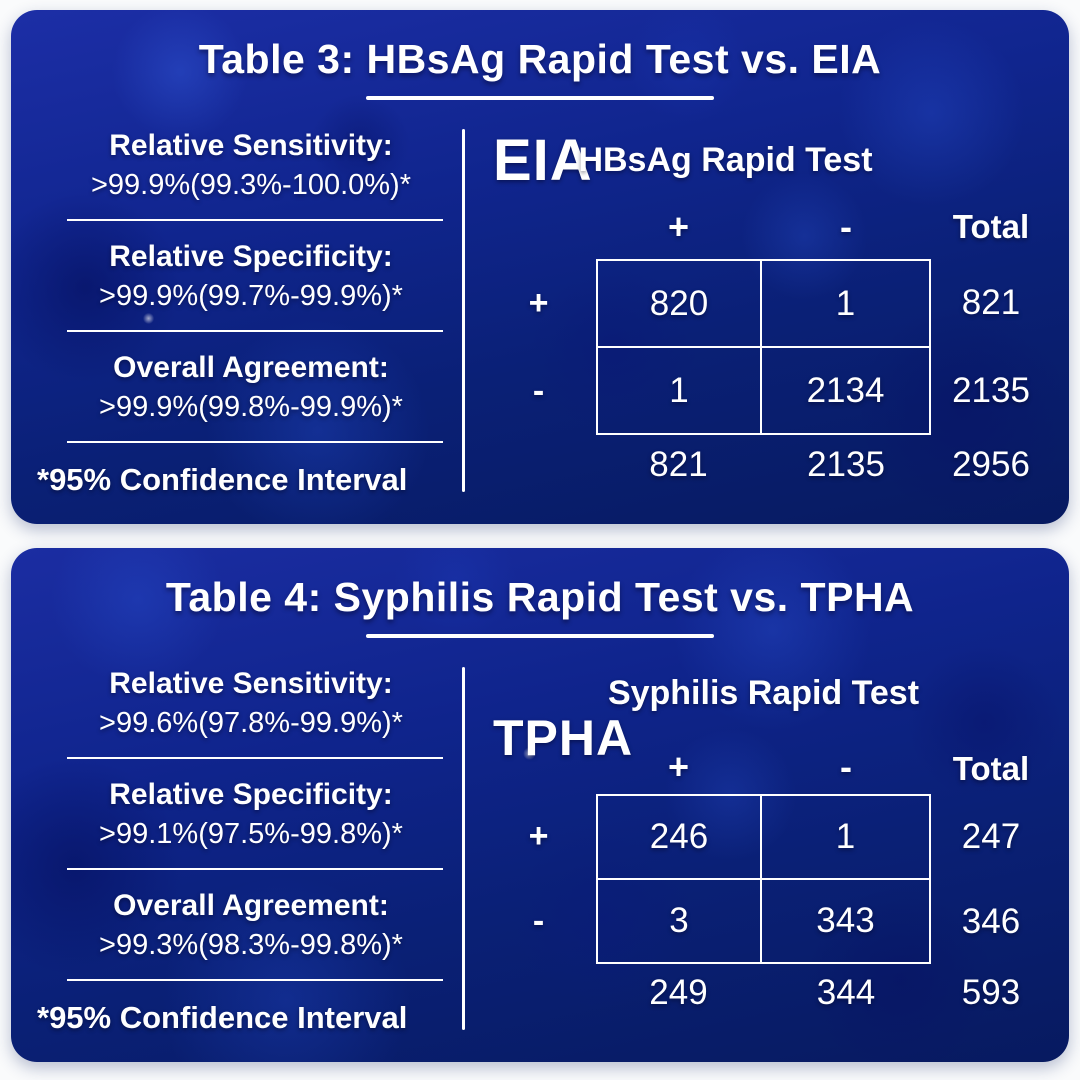 Image resolution: width=1080 pixels, height=1080 pixels. I want to click on col-total-positive: 249, so click(678, 992).